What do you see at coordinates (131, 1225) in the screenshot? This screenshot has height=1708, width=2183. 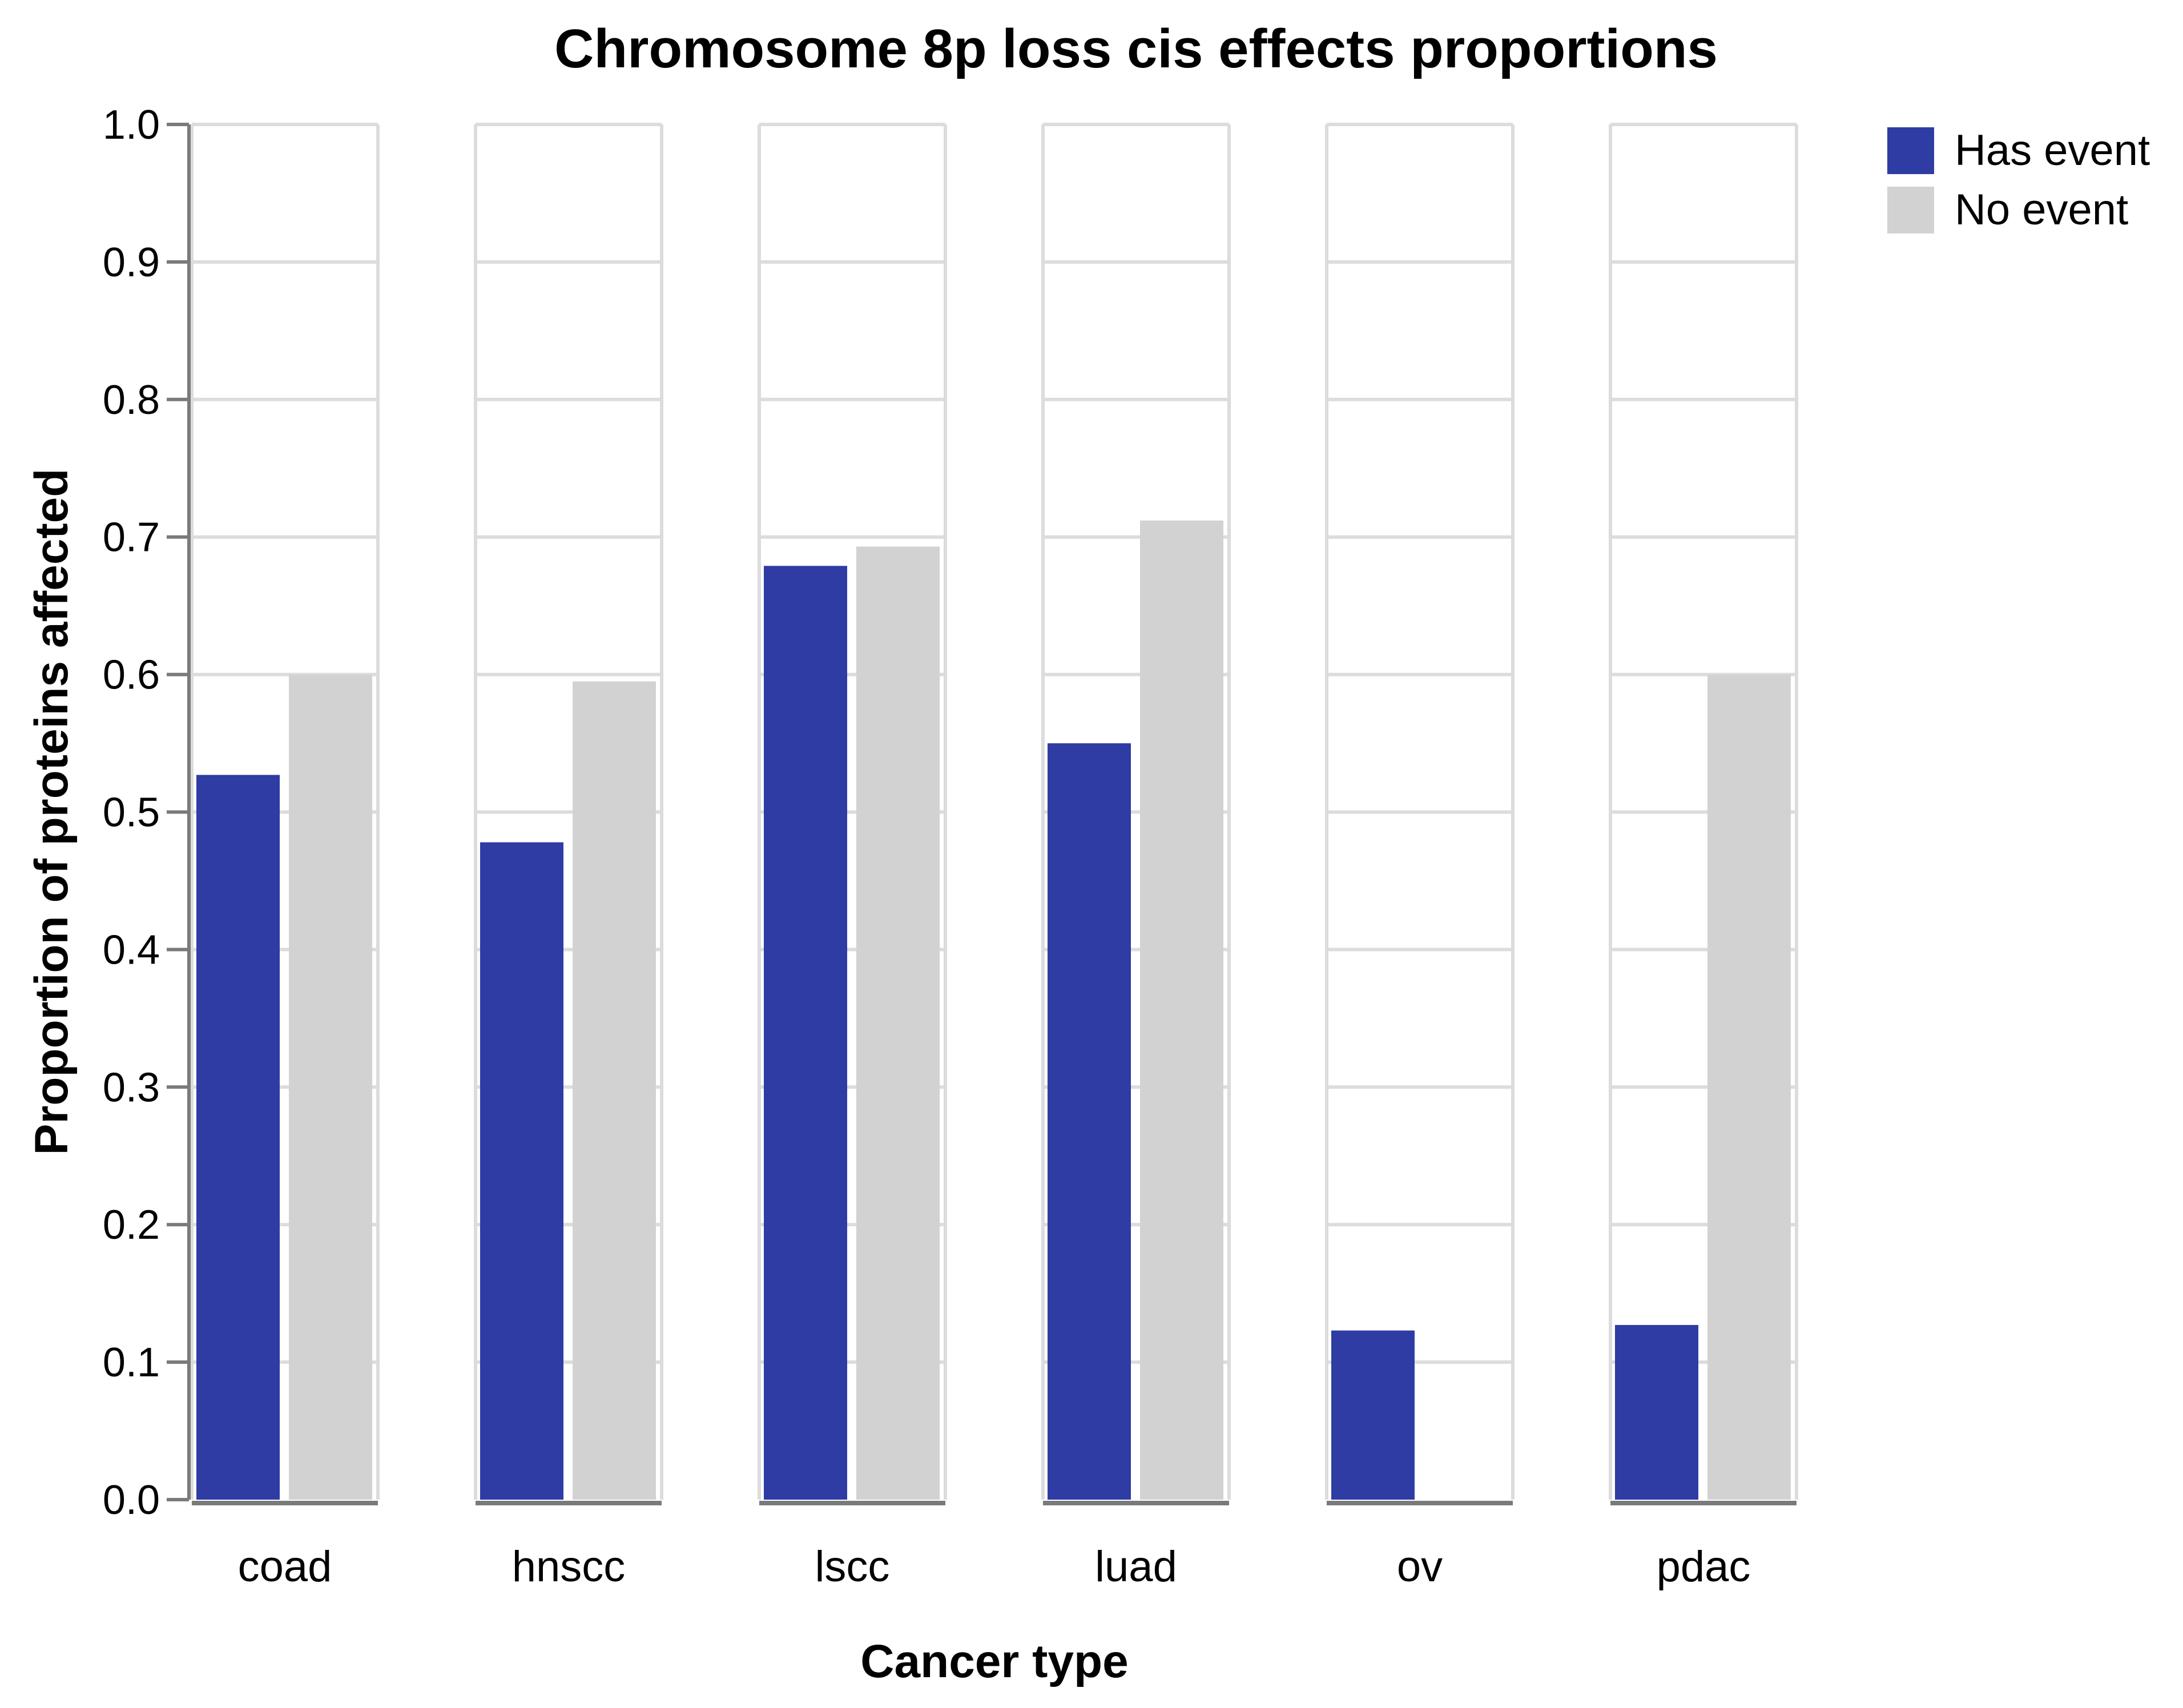 I see `y-tick-label: 0.2` at bounding box center [131, 1225].